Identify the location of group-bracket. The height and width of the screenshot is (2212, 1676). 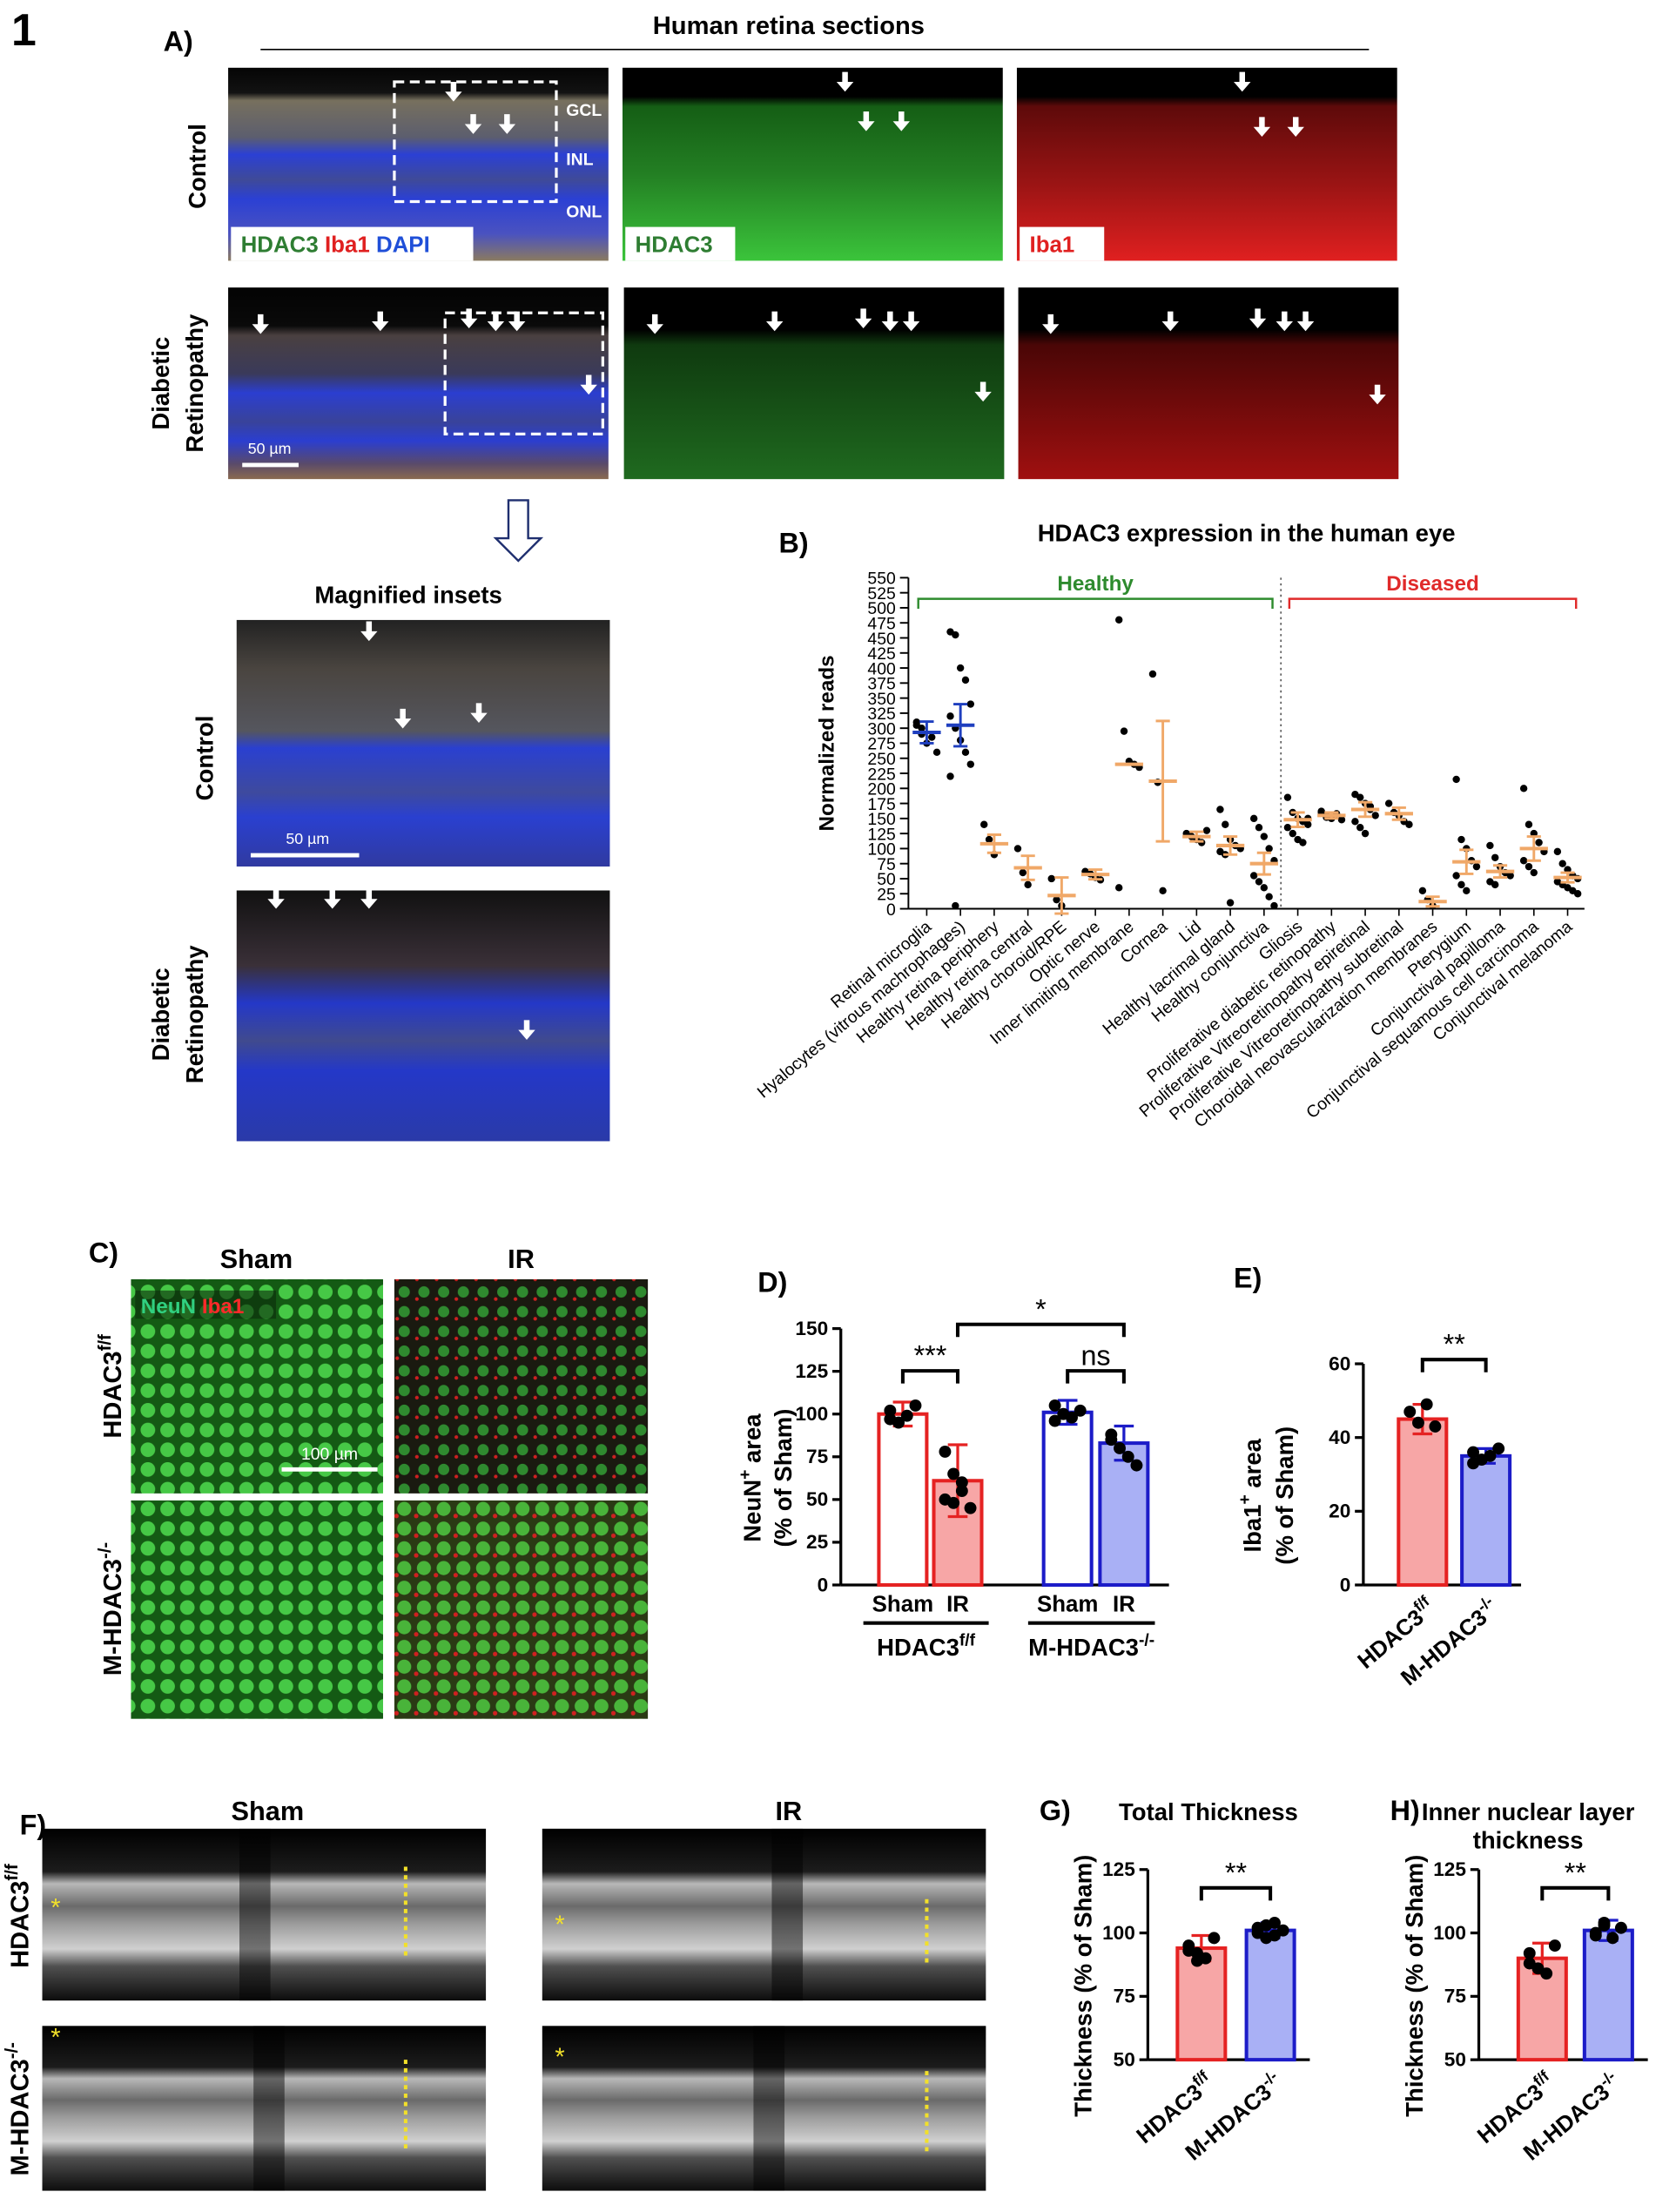
(1095, 603).